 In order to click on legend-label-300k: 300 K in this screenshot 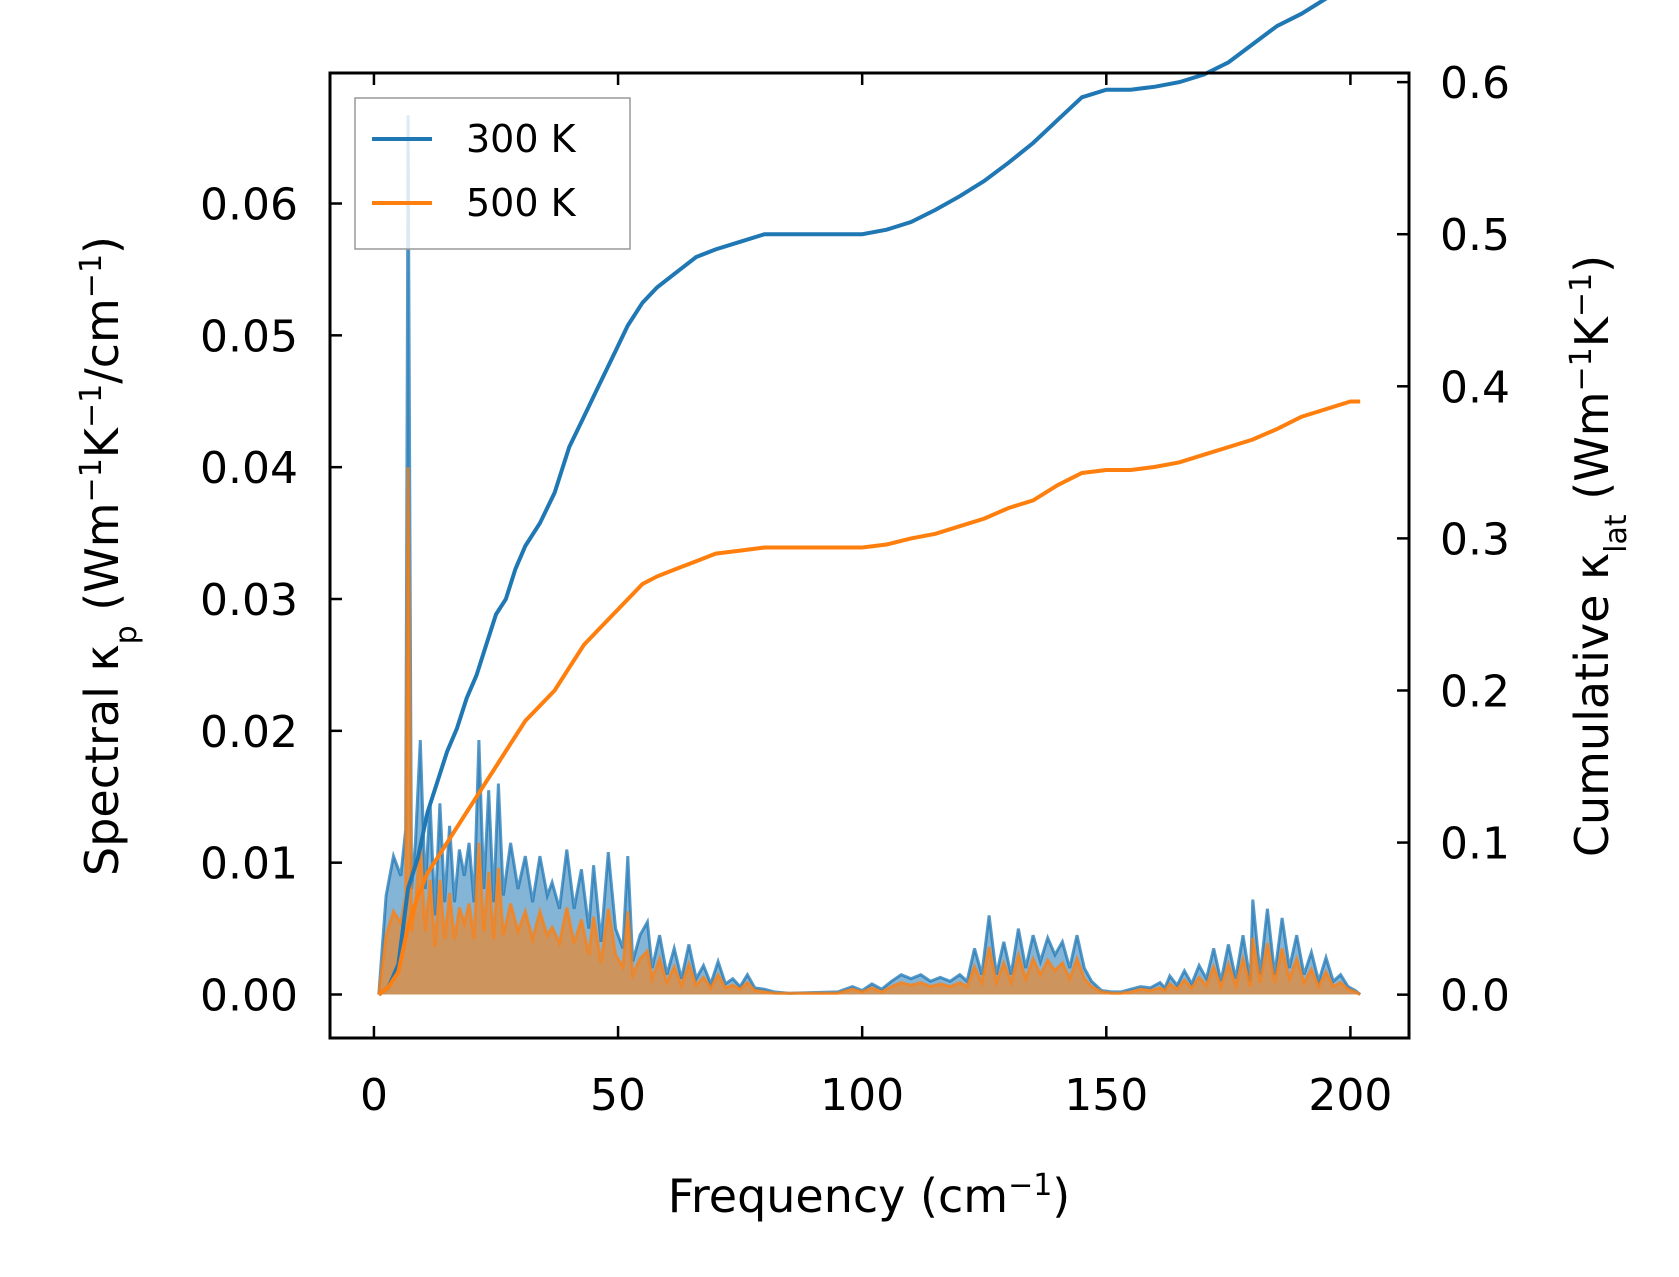, I will do `click(521, 139)`.